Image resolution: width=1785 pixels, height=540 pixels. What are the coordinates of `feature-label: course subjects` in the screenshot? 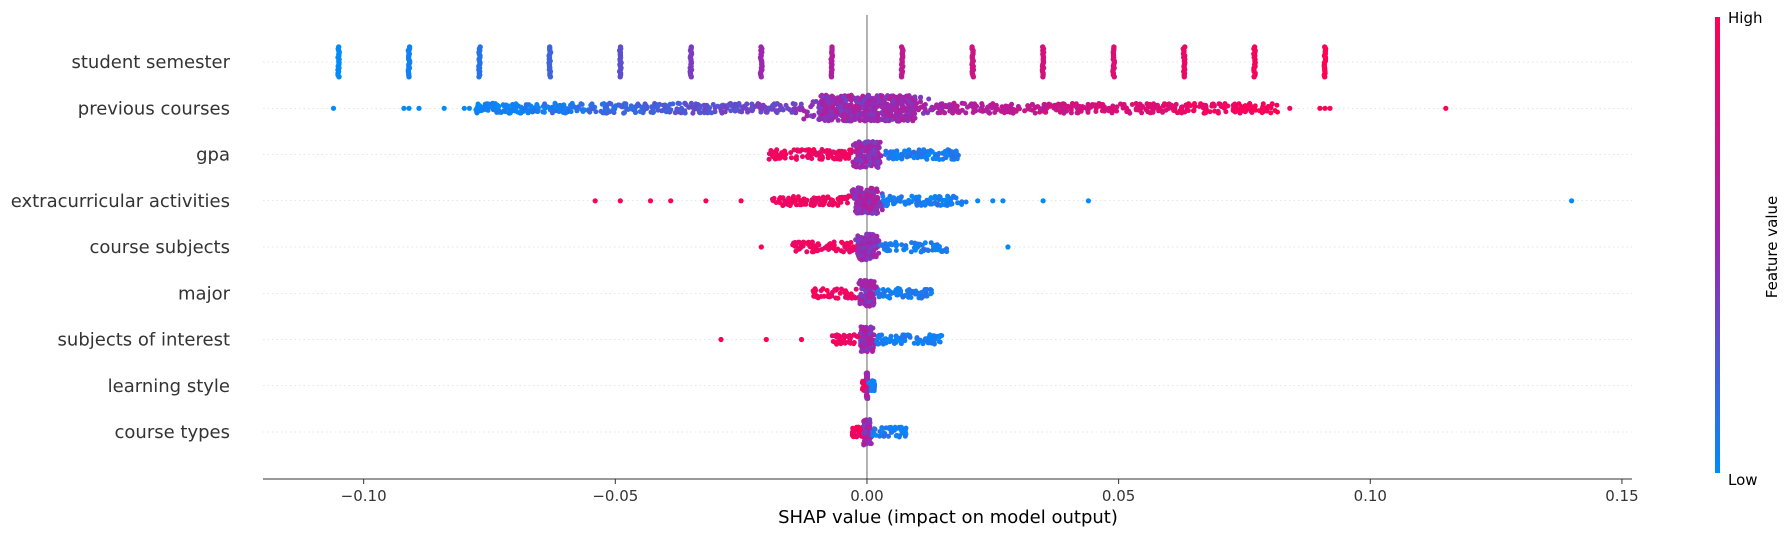 It's located at (159, 247).